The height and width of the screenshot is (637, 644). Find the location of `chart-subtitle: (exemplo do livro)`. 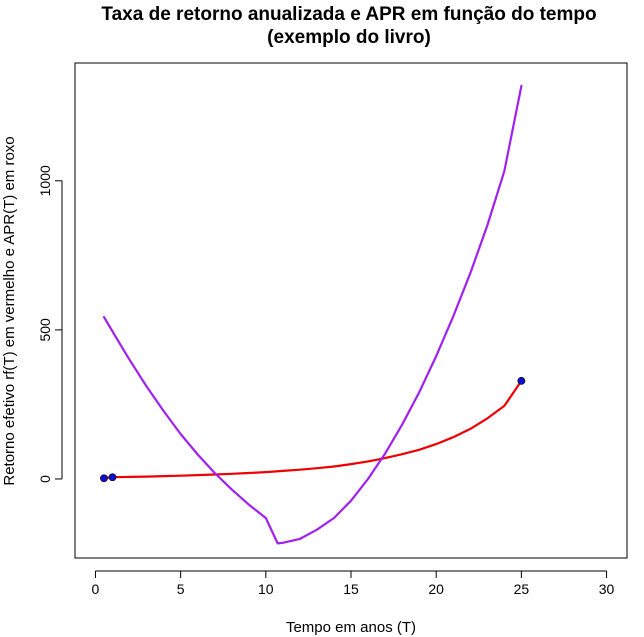

chart-subtitle: (exemplo do livro) is located at coordinates (349, 37).